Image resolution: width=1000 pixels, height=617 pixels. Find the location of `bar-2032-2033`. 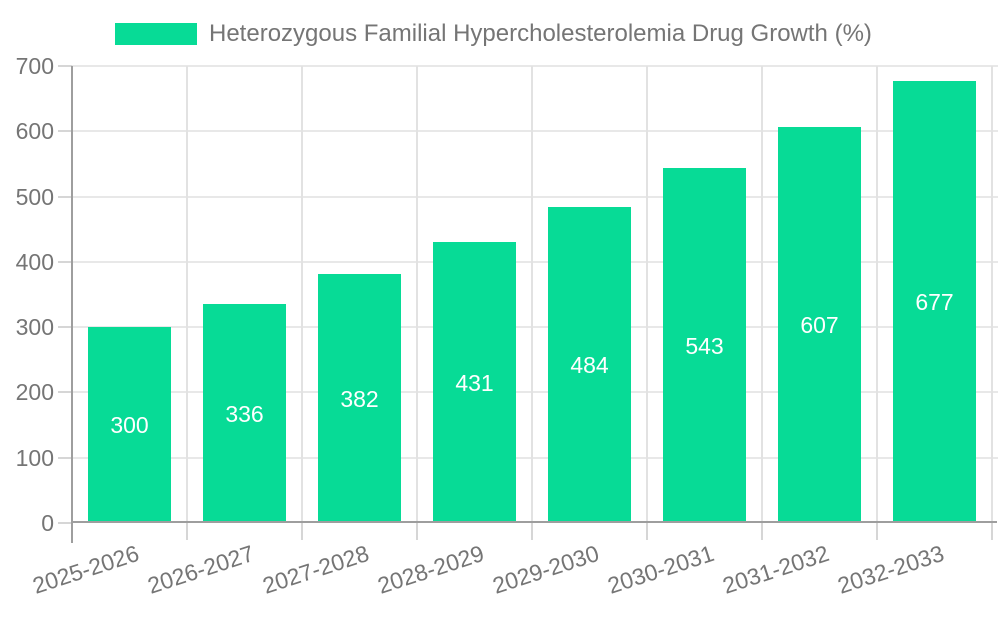

bar-2032-2033 is located at coordinates (934, 302).